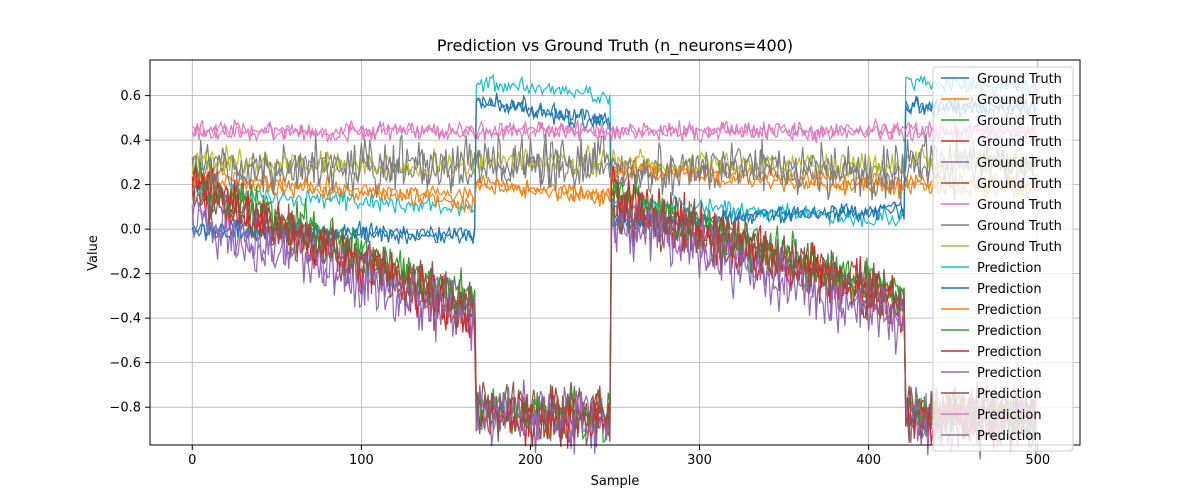  What do you see at coordinates (125, 363) in the screenshot?
I see `y-tick-label: −0.6` at bounding box center [125, 363].